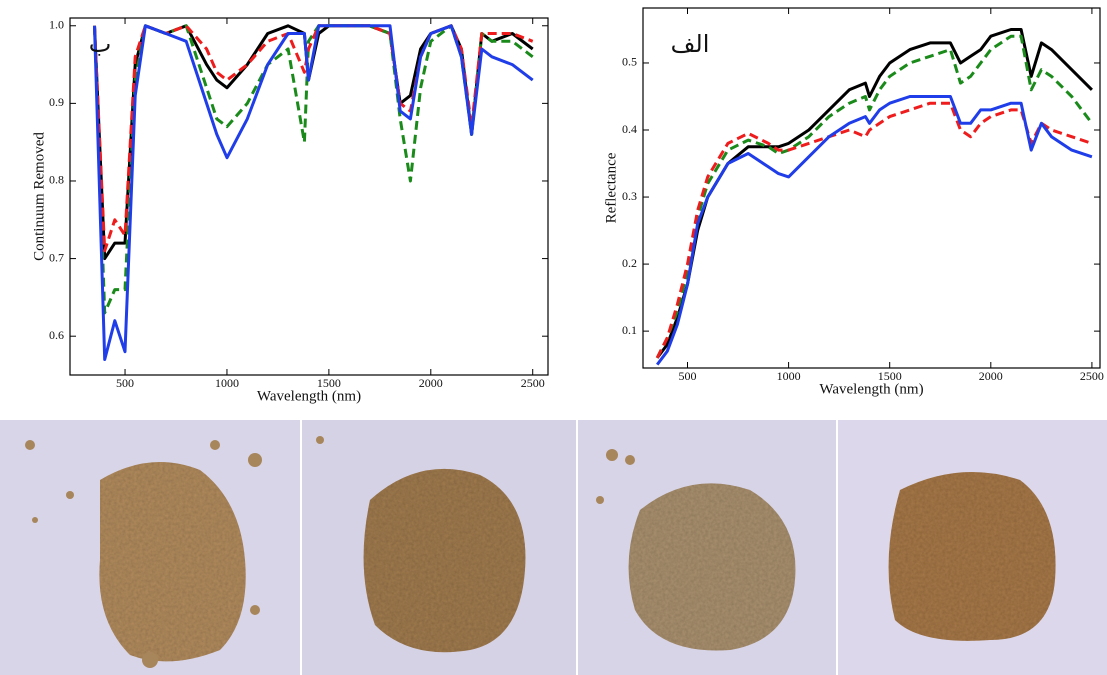 This screenshot has height=675, width=1107. Describe the element at coordinates (629, 62) in the screenshot. I see `y-tick-label: 0.5` at that location.